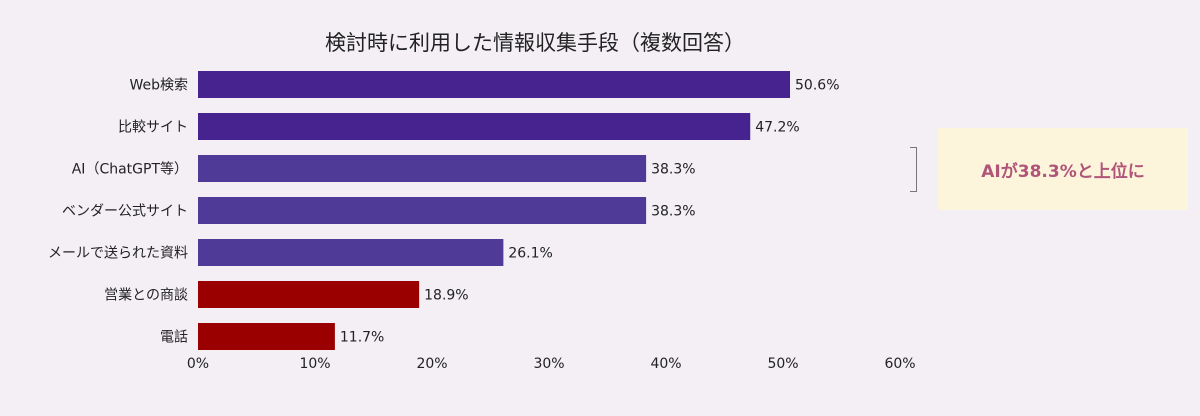 This screenshot has height=416, width=1200. What do you see at coordinates (899, 364) in the screenshot?
I see `x-tick-label: 60%` at bounding box center [899, 364].